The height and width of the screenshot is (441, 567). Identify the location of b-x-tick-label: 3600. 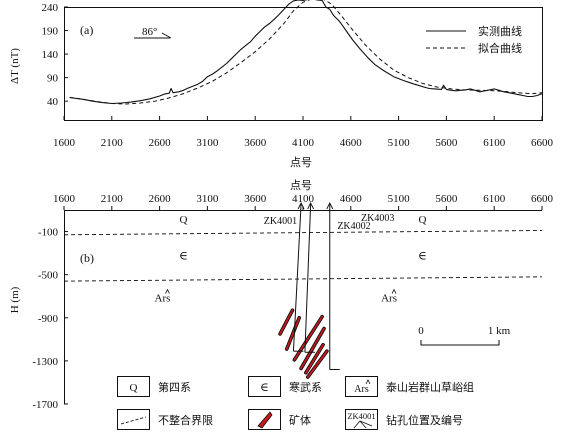
(255, 199).